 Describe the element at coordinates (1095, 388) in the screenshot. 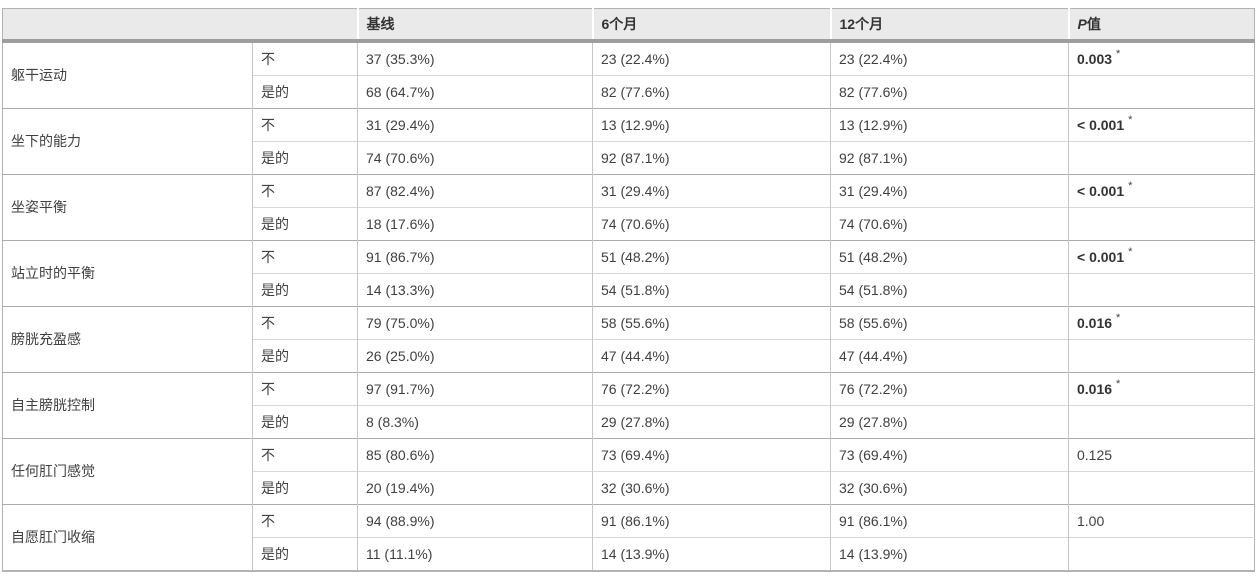

I see `p-value-text: 0.016` at that location.